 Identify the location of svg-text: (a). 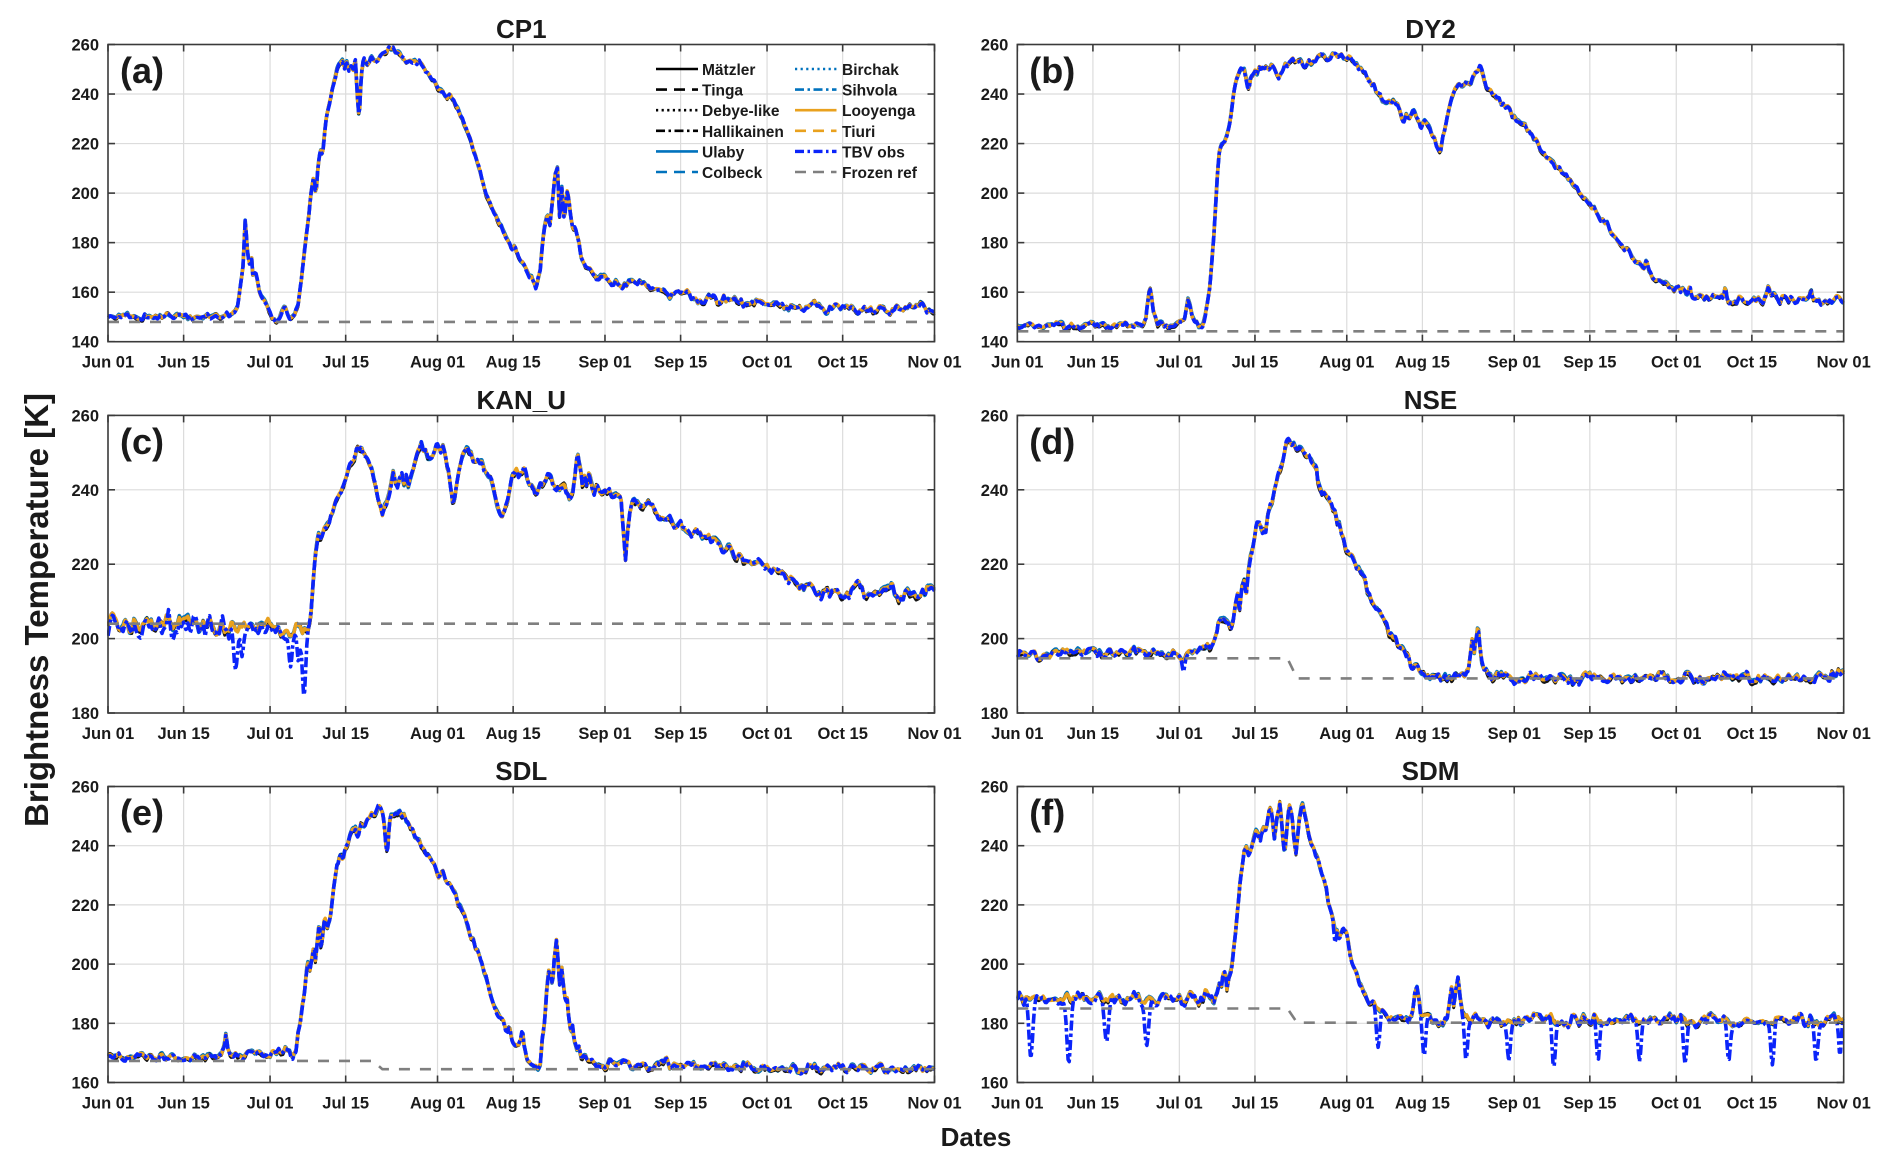
(142, 70).